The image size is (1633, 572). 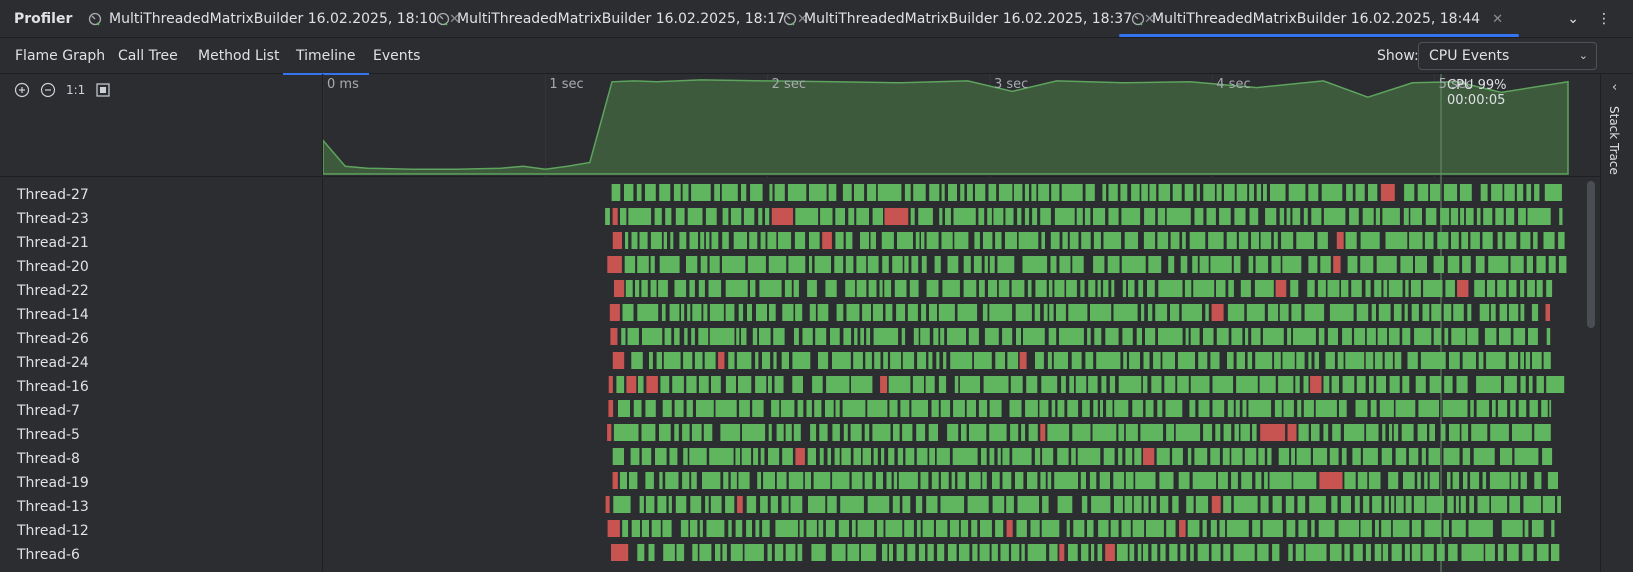 I want to click on fit-to-screen-icon, so click(x=103, y=90).